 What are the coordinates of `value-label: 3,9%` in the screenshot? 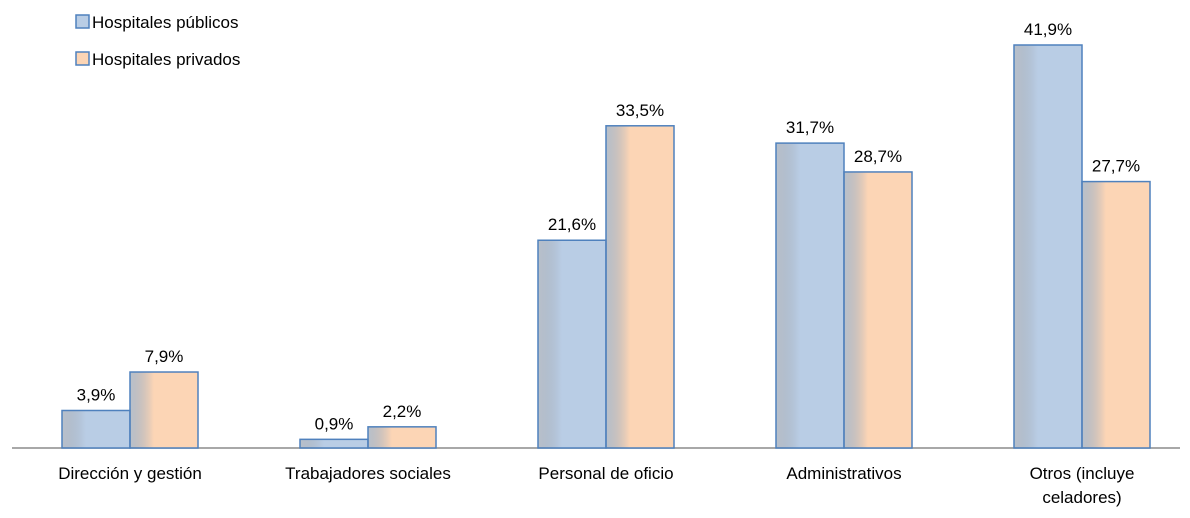 It's located at (96, 394).